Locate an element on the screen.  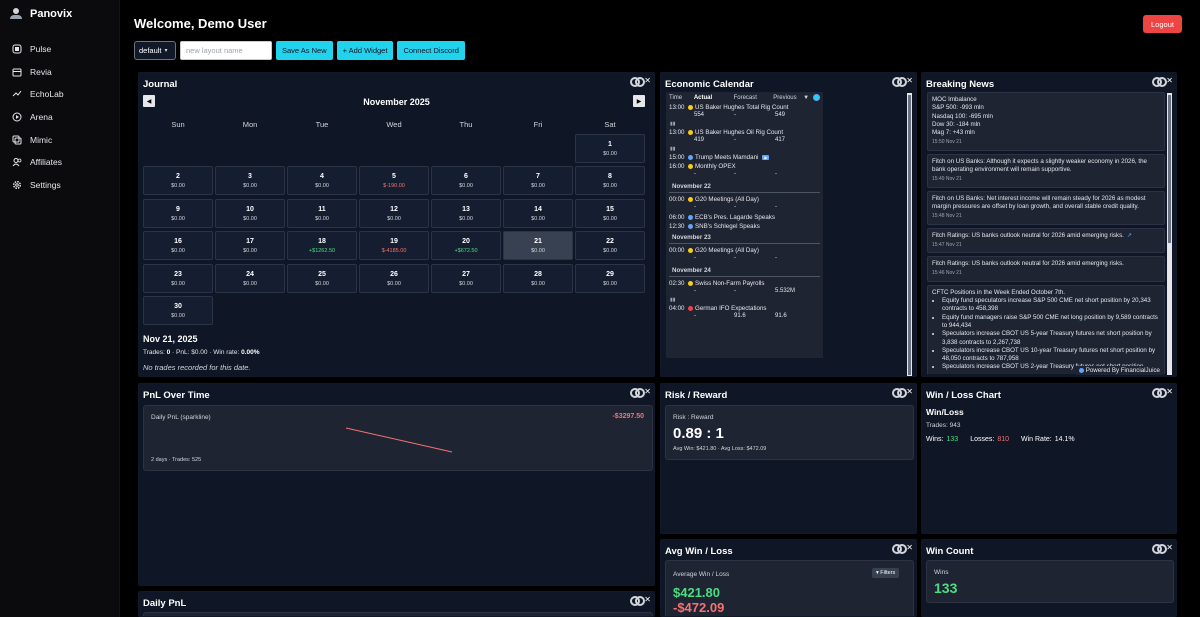
event-time: 04:00 is located at coordinates (677, 308).